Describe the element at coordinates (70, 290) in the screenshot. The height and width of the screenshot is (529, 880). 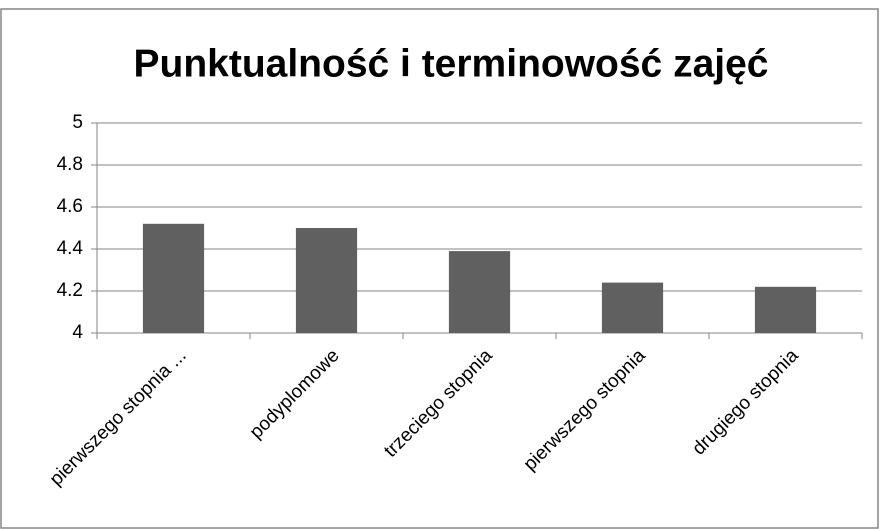
I see `y-tick-label: 4.2` at that location.